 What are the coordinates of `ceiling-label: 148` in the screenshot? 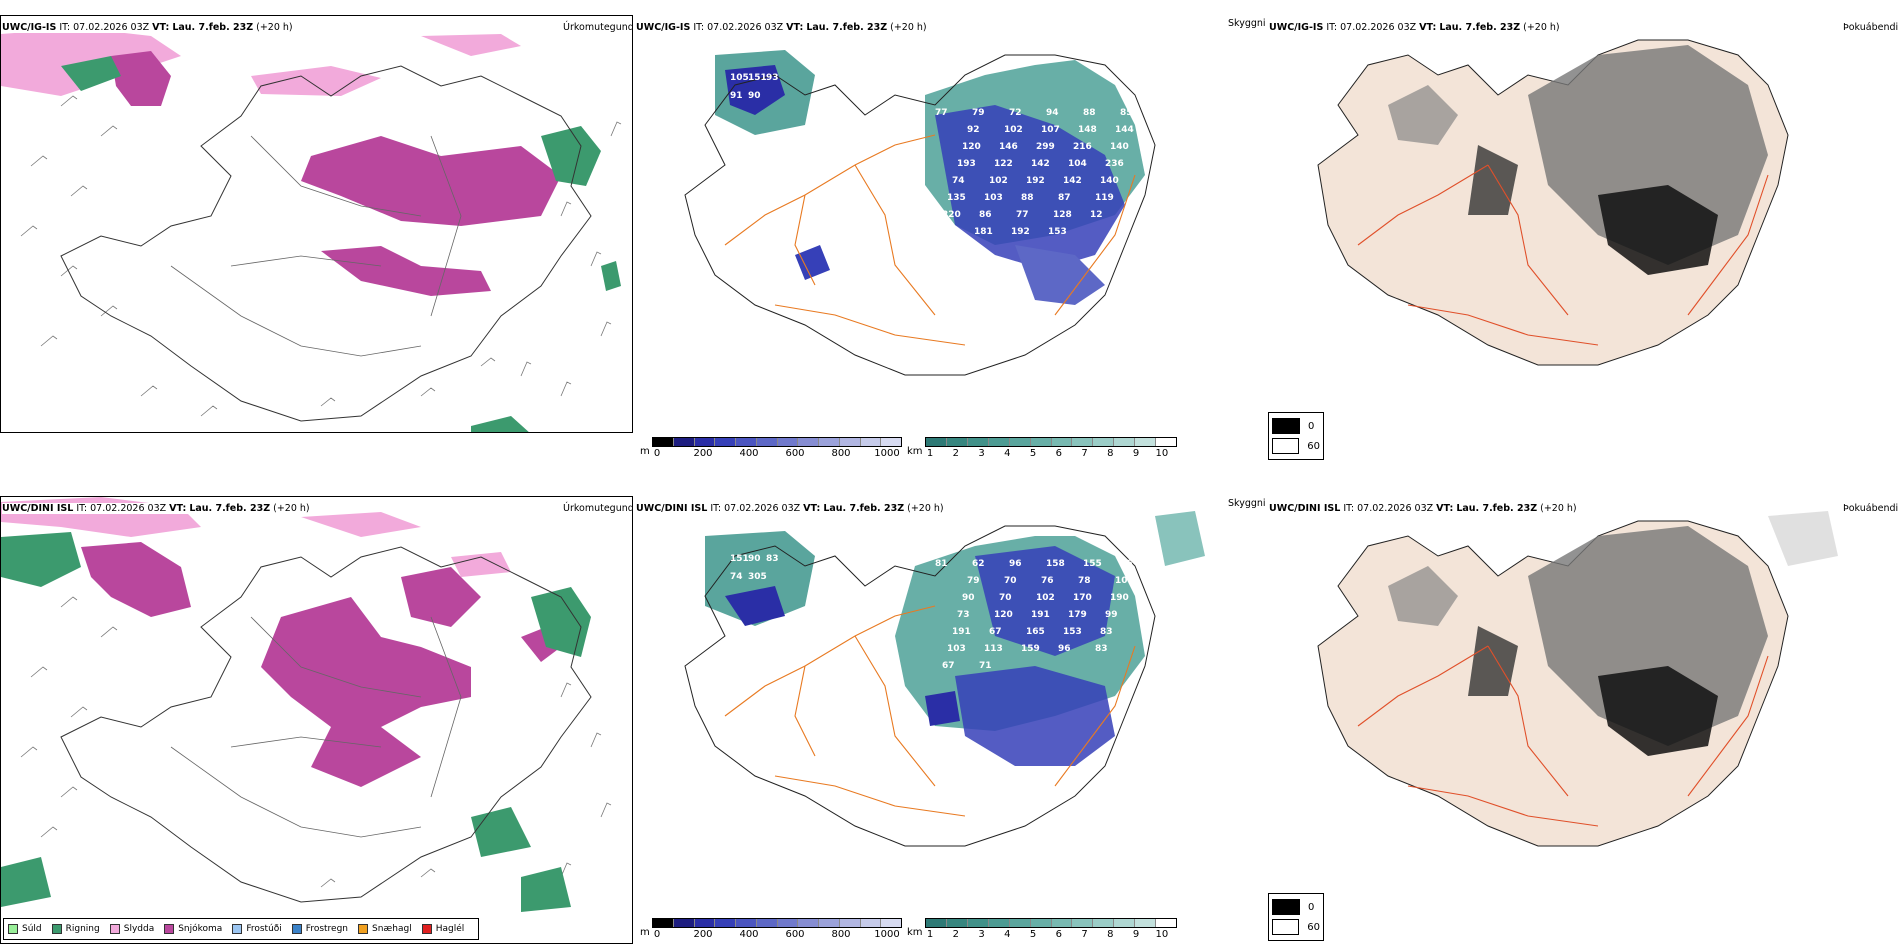 It's located at (1087, 130).